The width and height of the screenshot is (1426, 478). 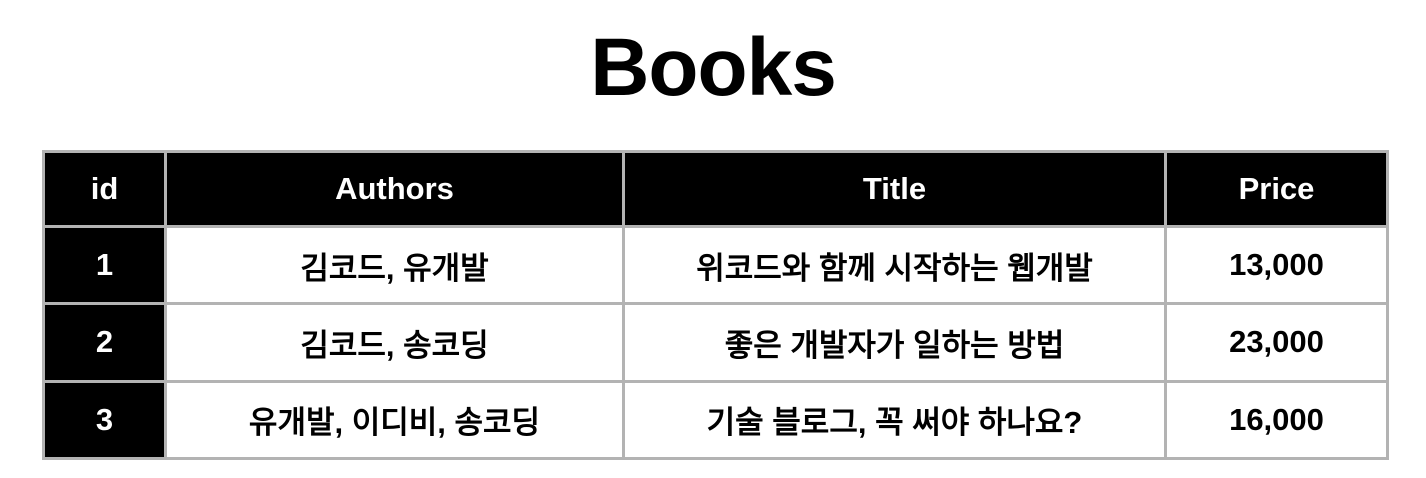 What do you see at coordinates (104, 420) in the screenshot?
I see `row-id-cell: 3` at bounding box center [104, 420].